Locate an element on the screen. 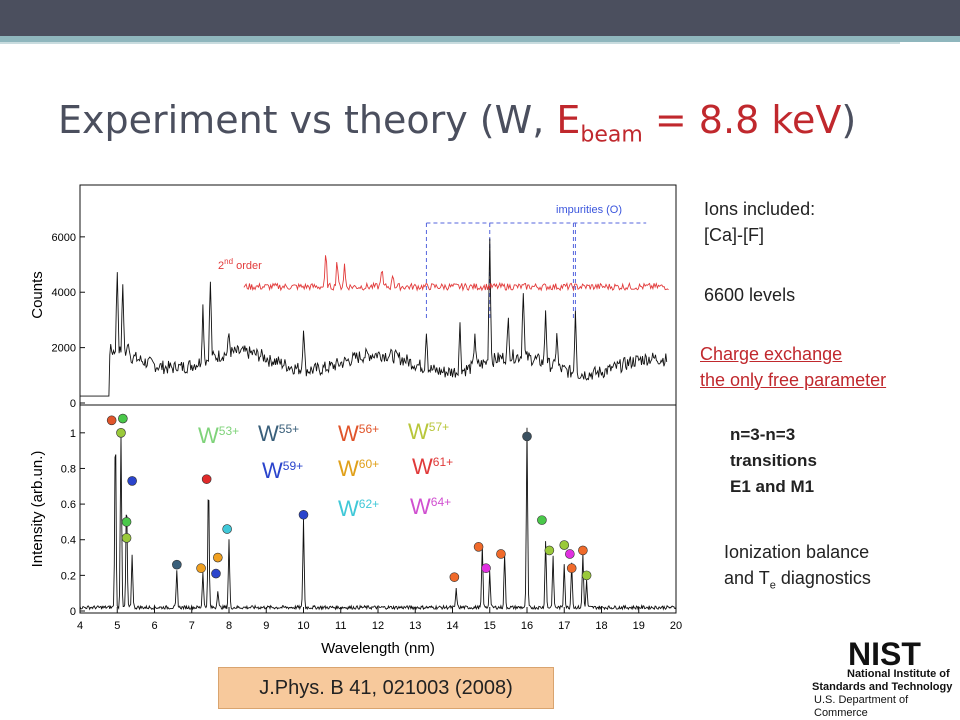 The image size is (960, 720). title-e: E is located at coordinates (568, 120).